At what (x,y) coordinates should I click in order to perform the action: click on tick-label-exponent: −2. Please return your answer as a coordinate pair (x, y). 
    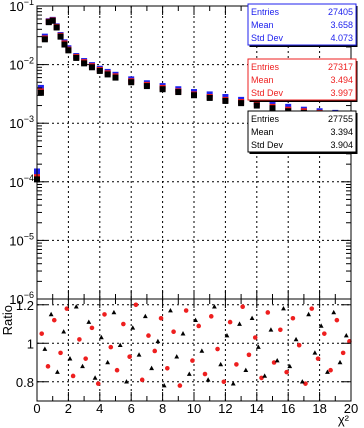
    Looking at the image, I should click on (29, 61).